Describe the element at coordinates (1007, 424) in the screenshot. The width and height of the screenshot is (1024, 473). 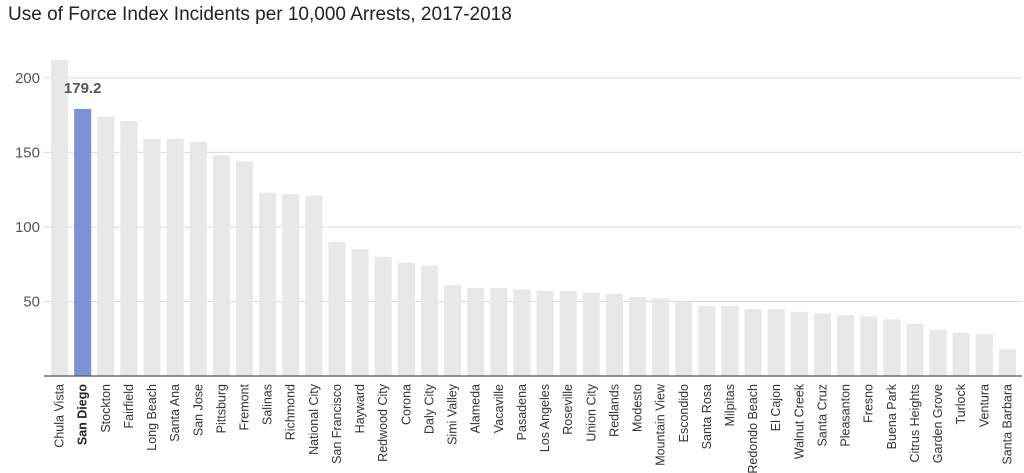
I see `x-tick-label: Santa Barbara` at that location.